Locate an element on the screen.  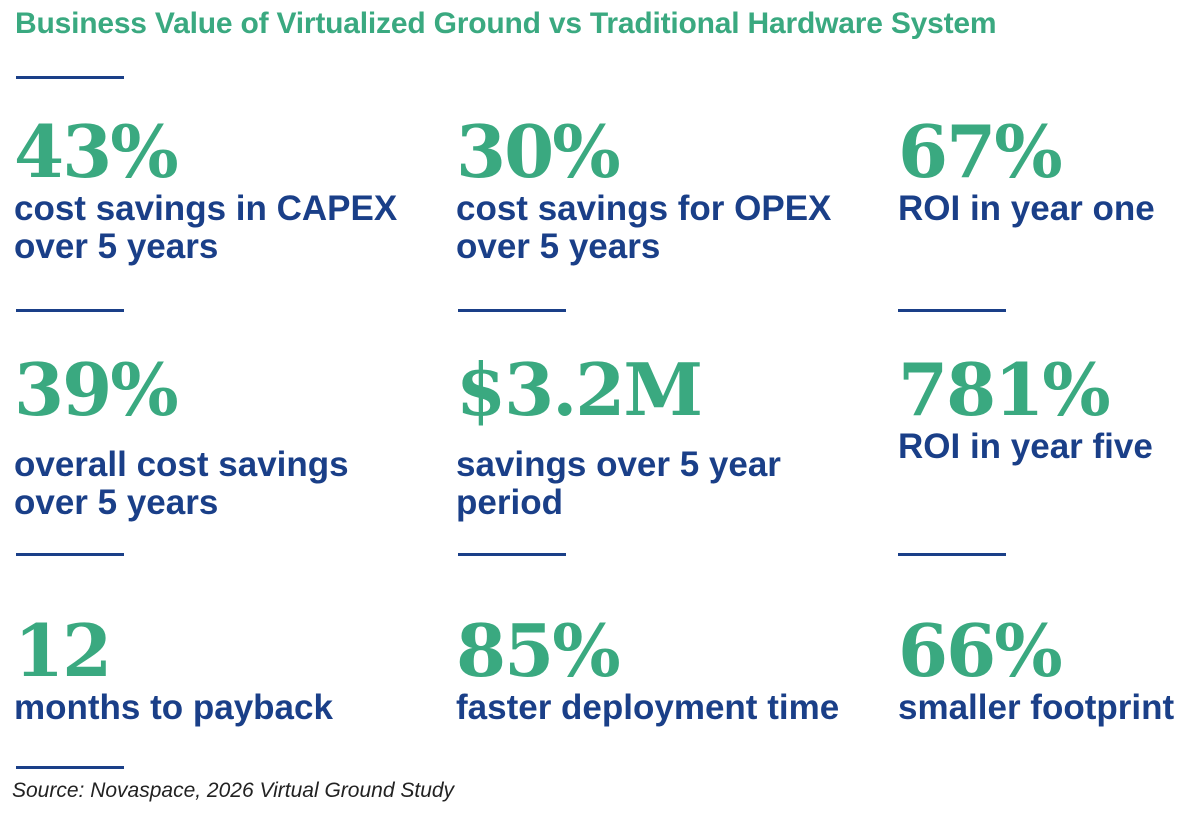
stat-overall-savings: 39% overall cost savings over 5 years is located at coordinates (181, 437).